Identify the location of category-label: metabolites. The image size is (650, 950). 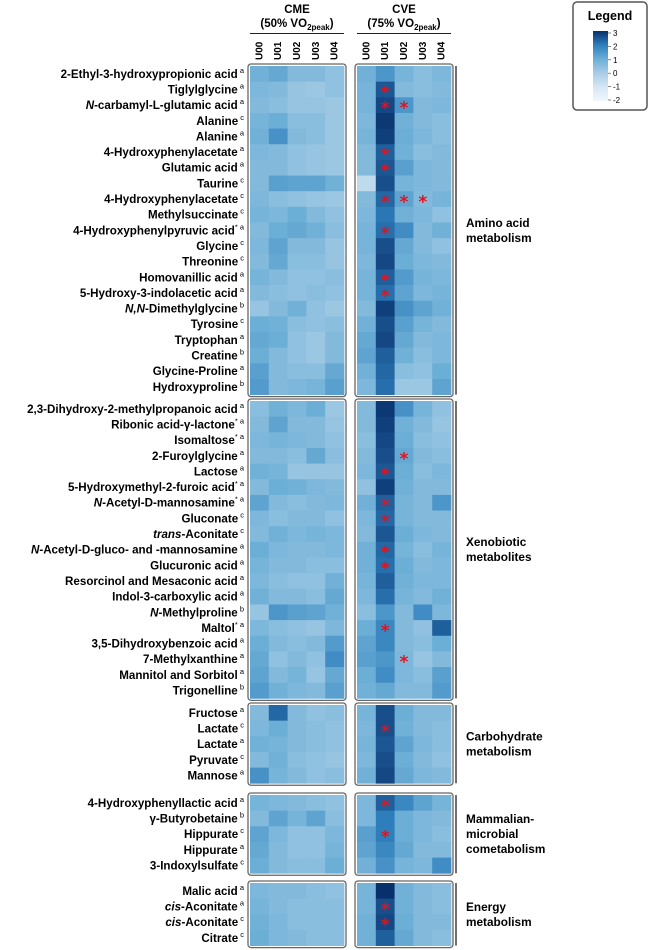
(499, 557).